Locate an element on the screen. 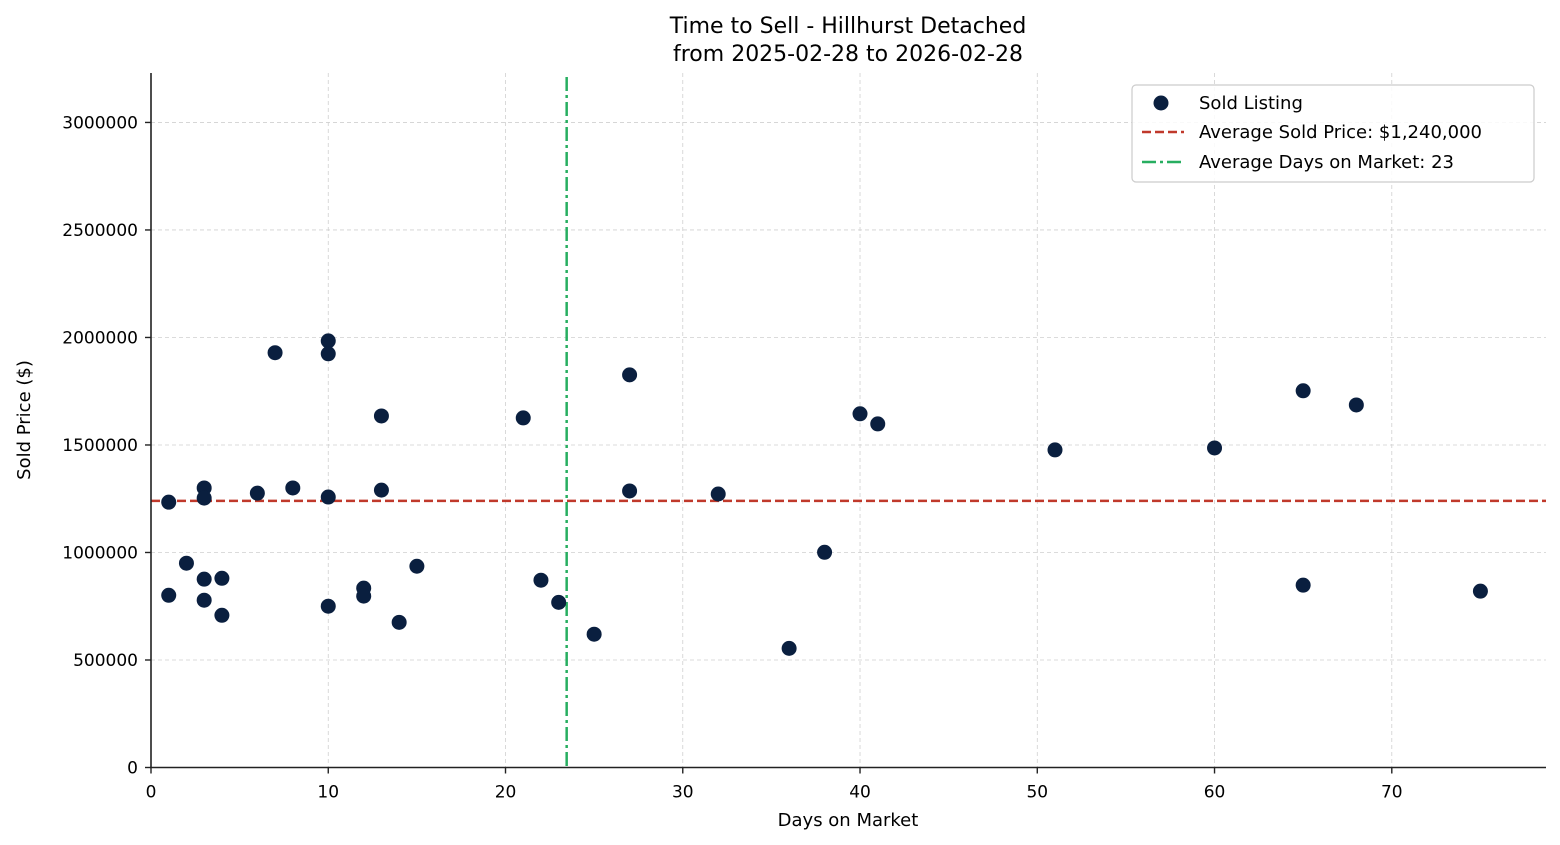 This screenshot has width=1560, height=845. chart-title: Time to Sell - Hillhurst Detached is located at coordinates (848, 26).